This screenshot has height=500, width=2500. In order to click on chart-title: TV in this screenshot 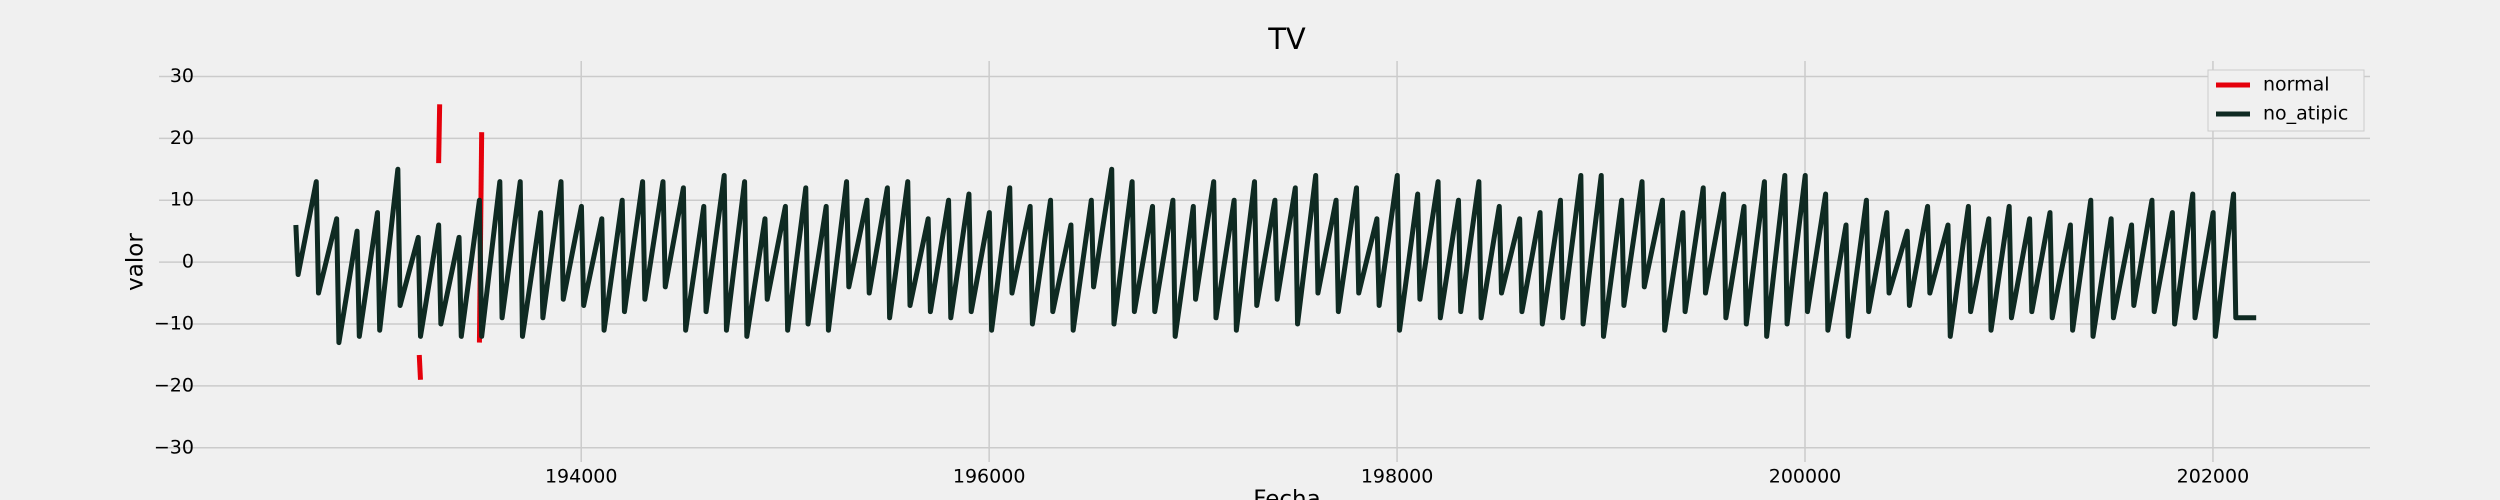, I will do `click(1286, 39)`.